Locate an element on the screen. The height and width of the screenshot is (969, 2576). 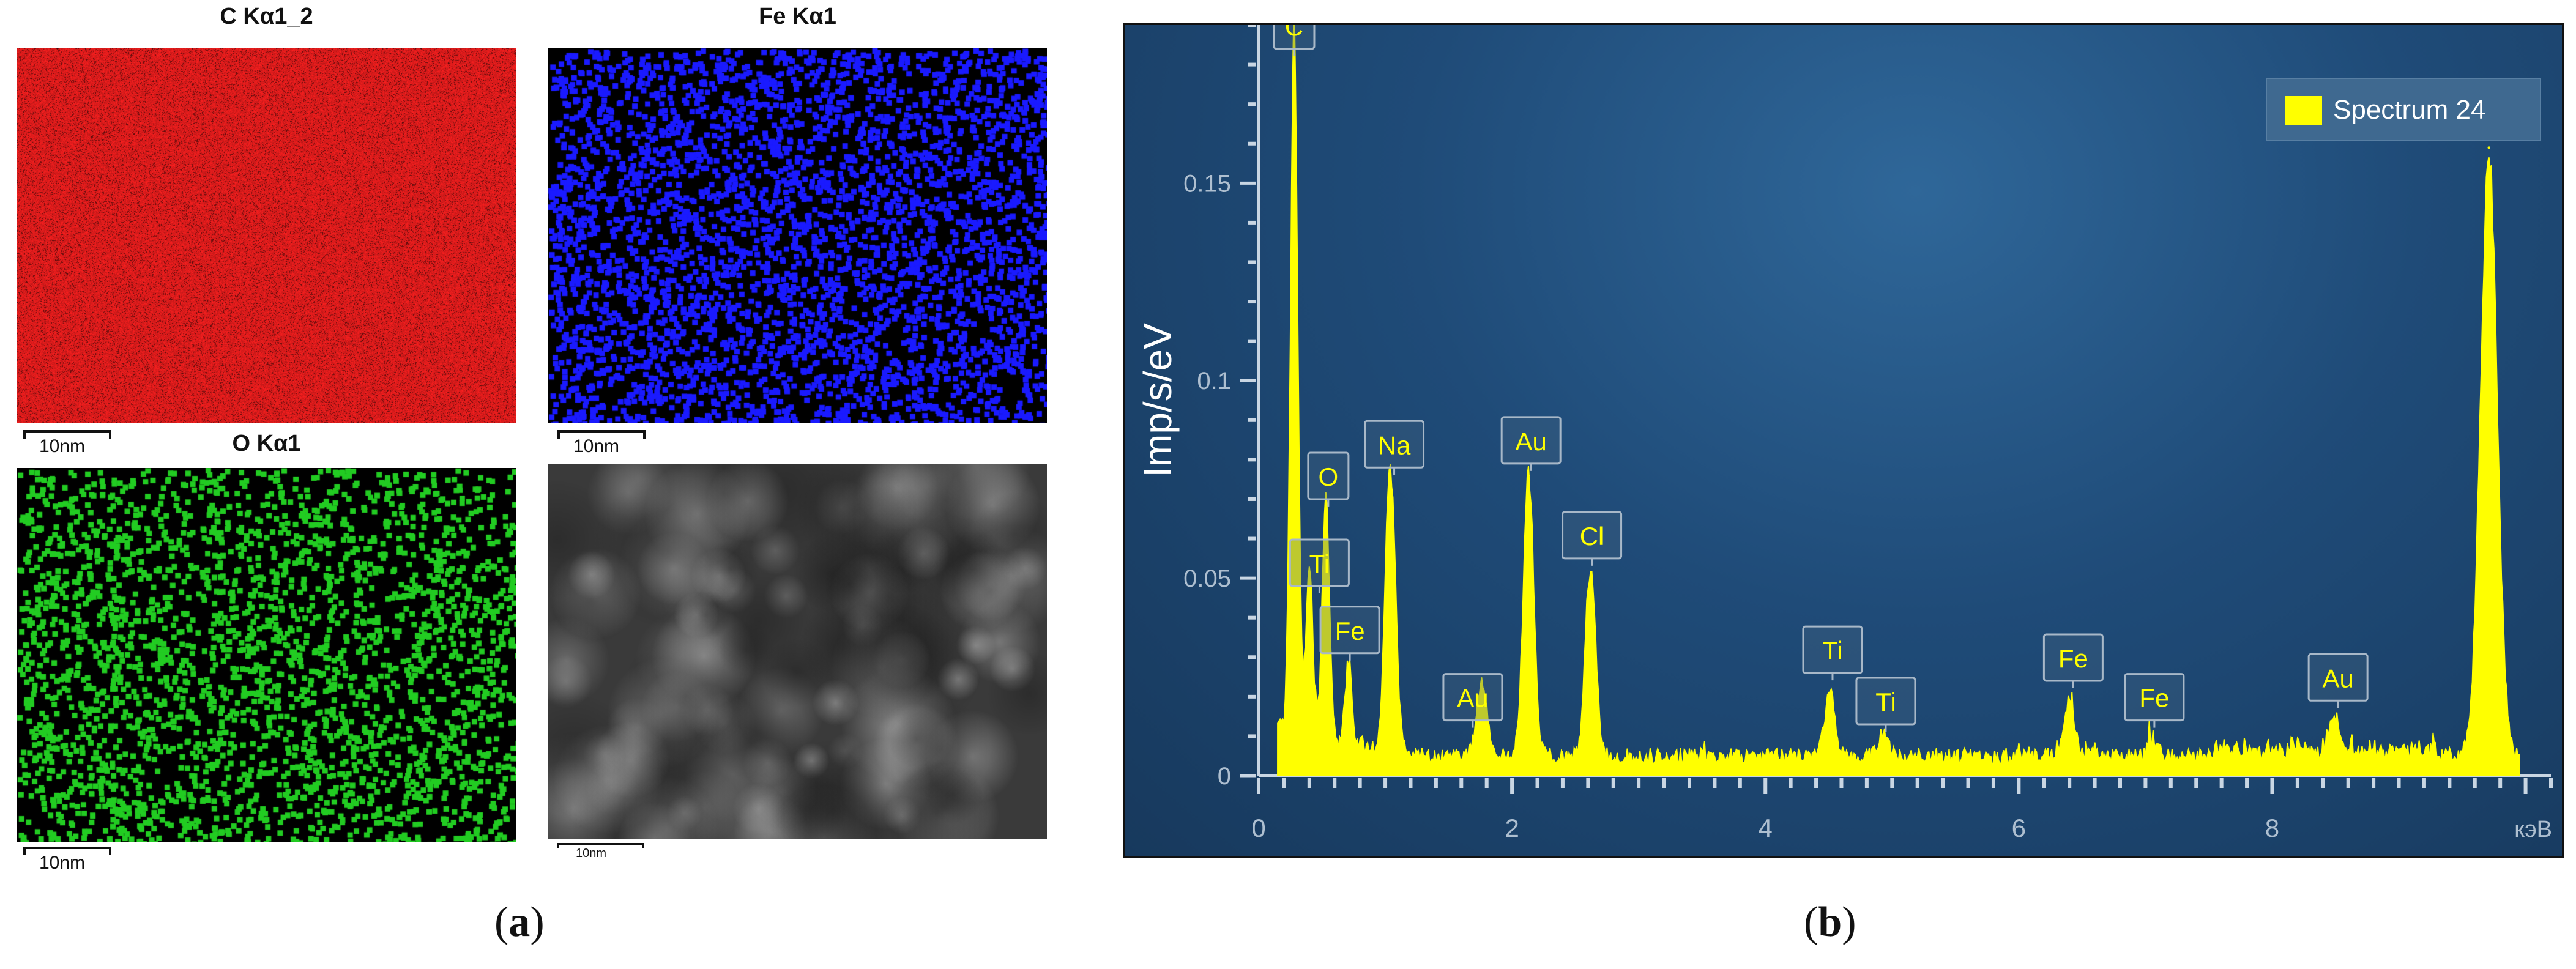
iron-map-image is located at coordinates (797, 235).